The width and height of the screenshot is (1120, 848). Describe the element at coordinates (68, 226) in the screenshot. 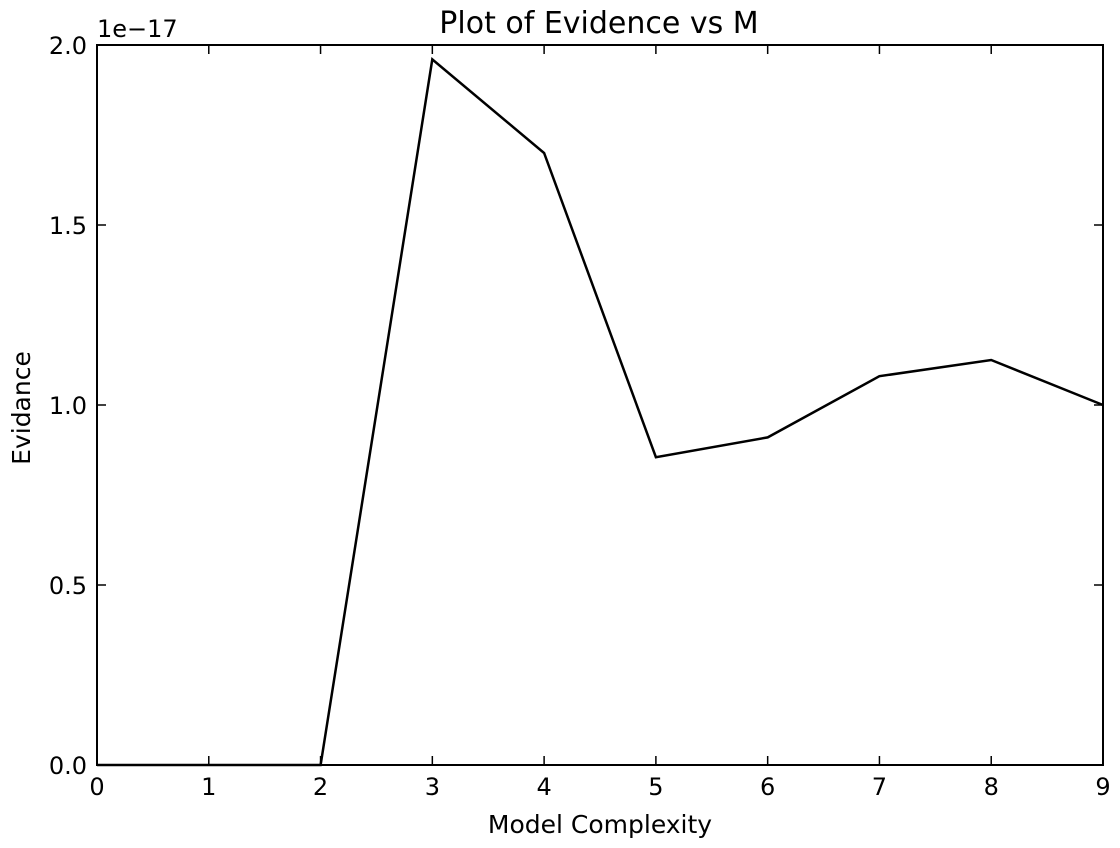

I see `y-tick-label: 1.5` at that location.